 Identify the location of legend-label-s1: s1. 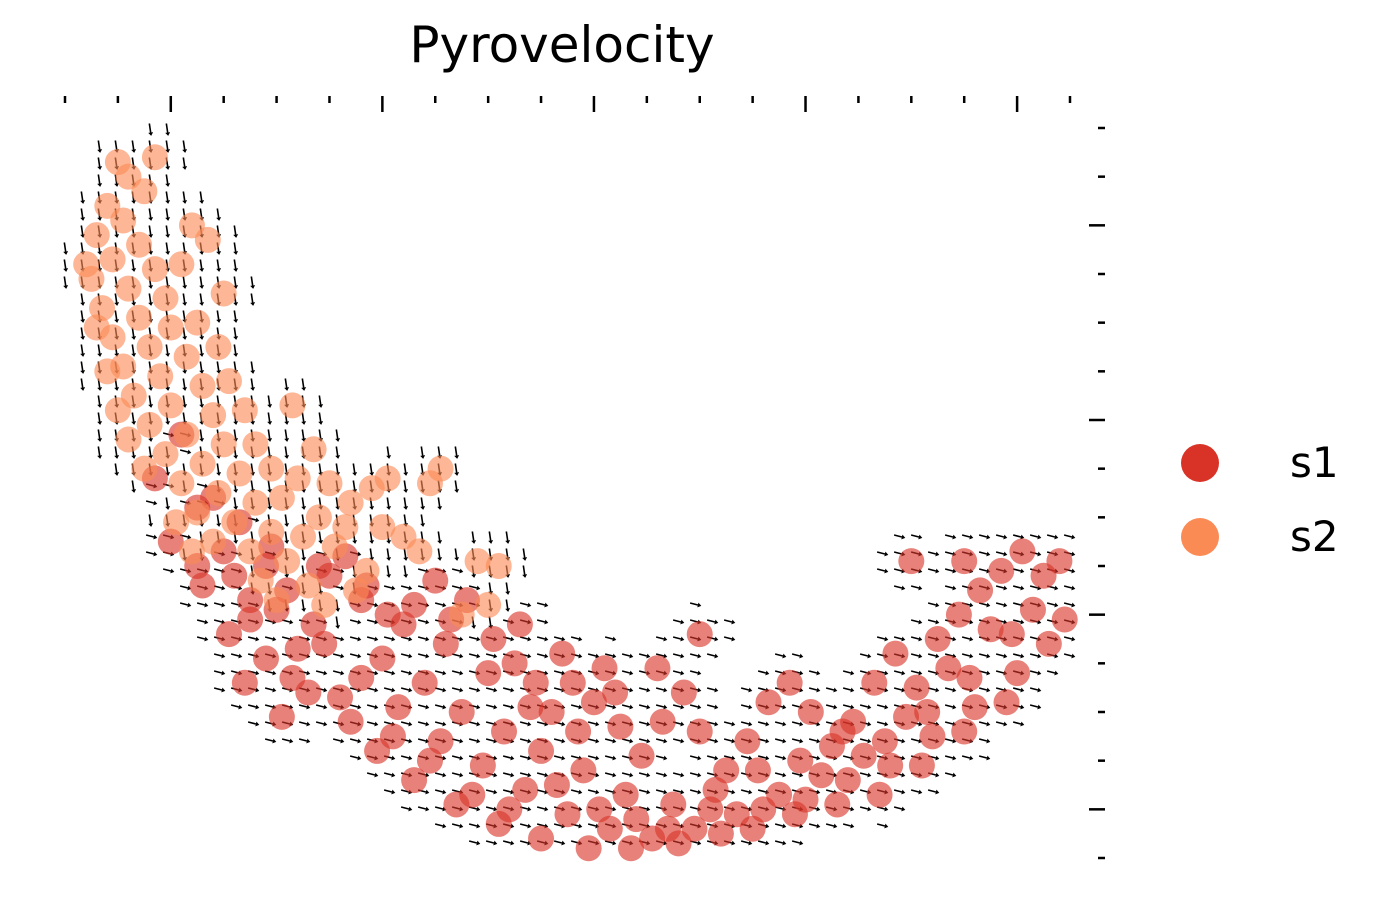
(1314, 462).